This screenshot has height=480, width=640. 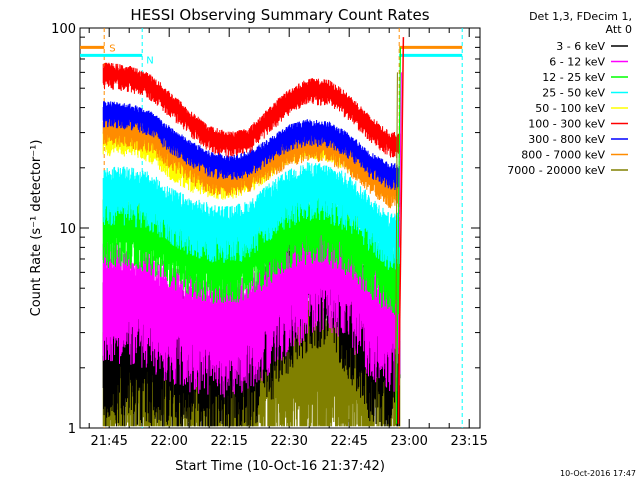 What do you see at coordinates (108, 441) in the screenshot?
I see `x-tick-label: 21:45` at bounding box center [108, 441].